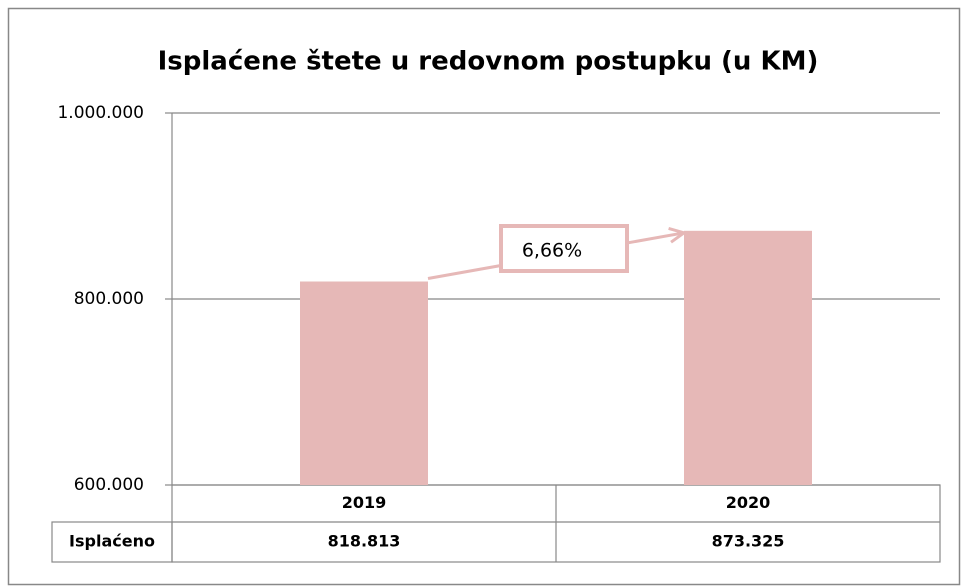  I want to click on arrow-head, so click(678, 235).